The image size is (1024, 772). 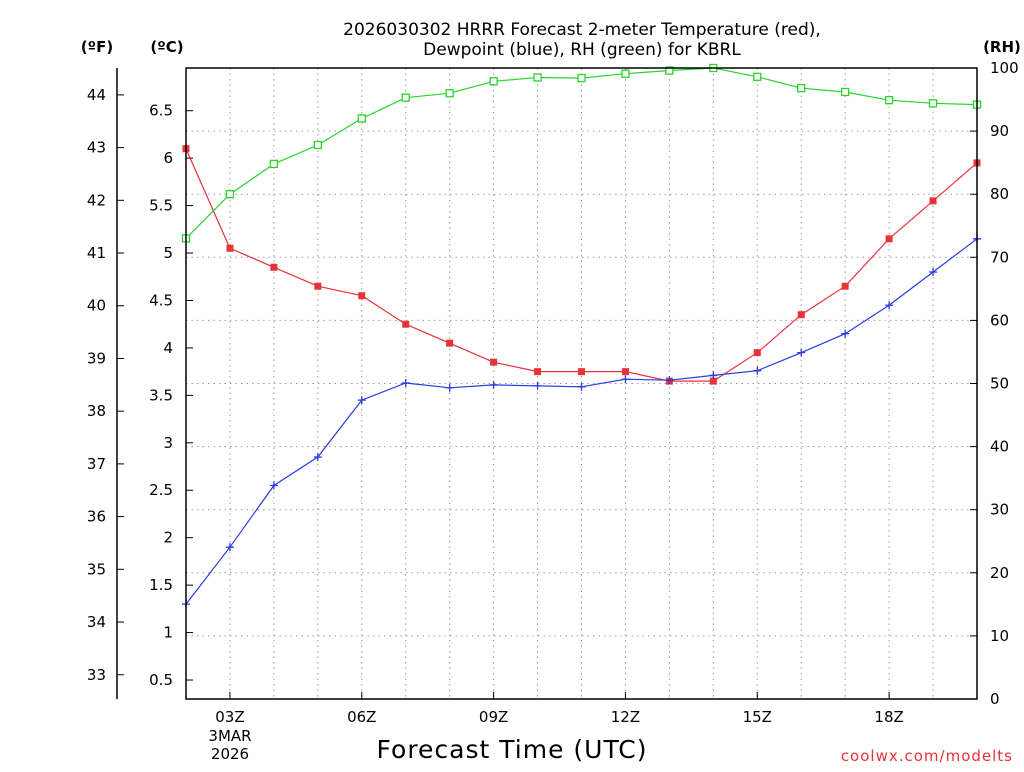 What do you see at coordinates (168, 348) in the screenshot?
I see `celsius-tick-label: 4` at bounding box center [168, 348].